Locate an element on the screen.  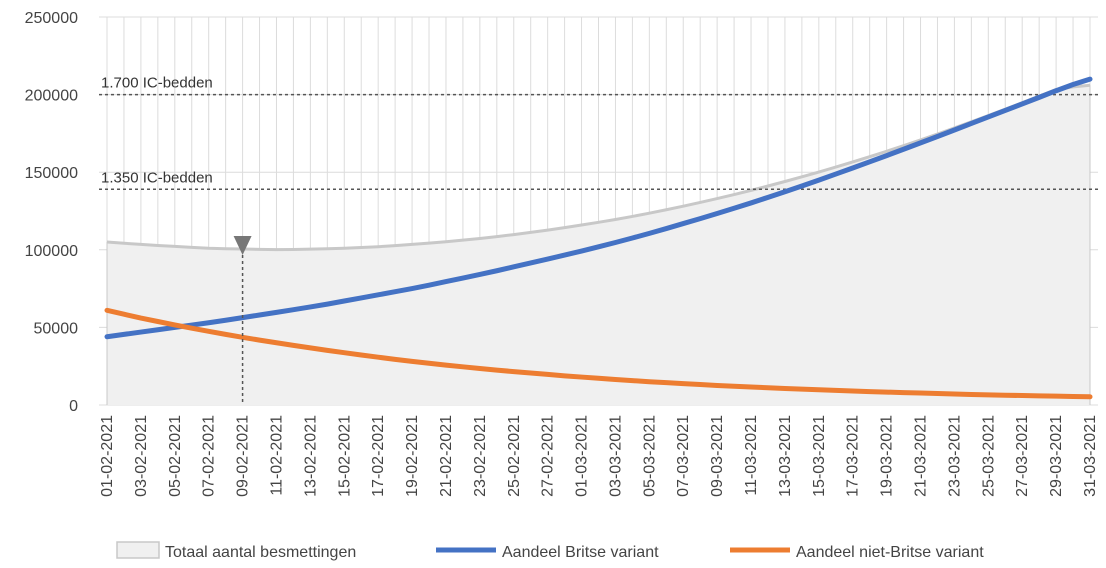
x-tick-label: 11-03-2021 is located at coordinates (751, 455).